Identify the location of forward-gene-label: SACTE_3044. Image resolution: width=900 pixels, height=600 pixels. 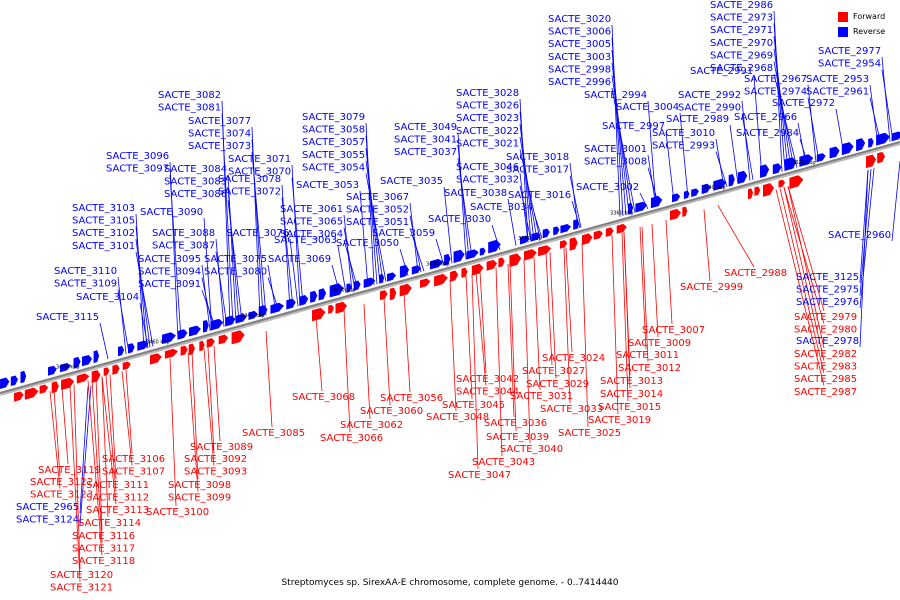
(487, 392).